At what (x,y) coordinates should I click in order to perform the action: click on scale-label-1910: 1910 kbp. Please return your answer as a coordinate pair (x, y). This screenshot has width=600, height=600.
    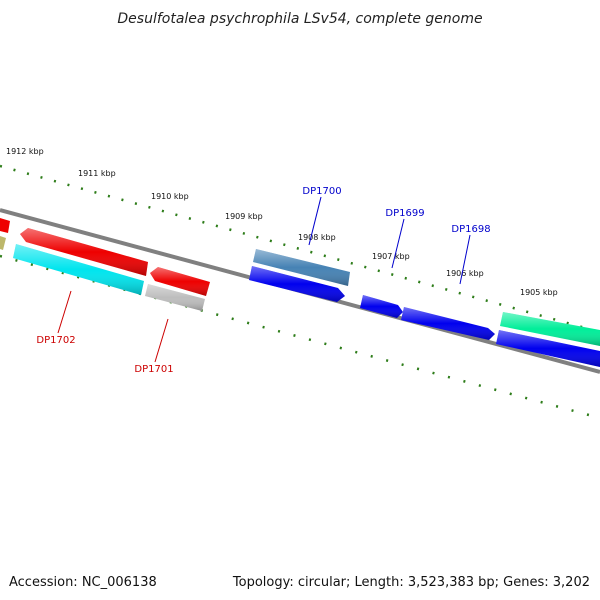
    Looking at the image, I should click on (170, 196).